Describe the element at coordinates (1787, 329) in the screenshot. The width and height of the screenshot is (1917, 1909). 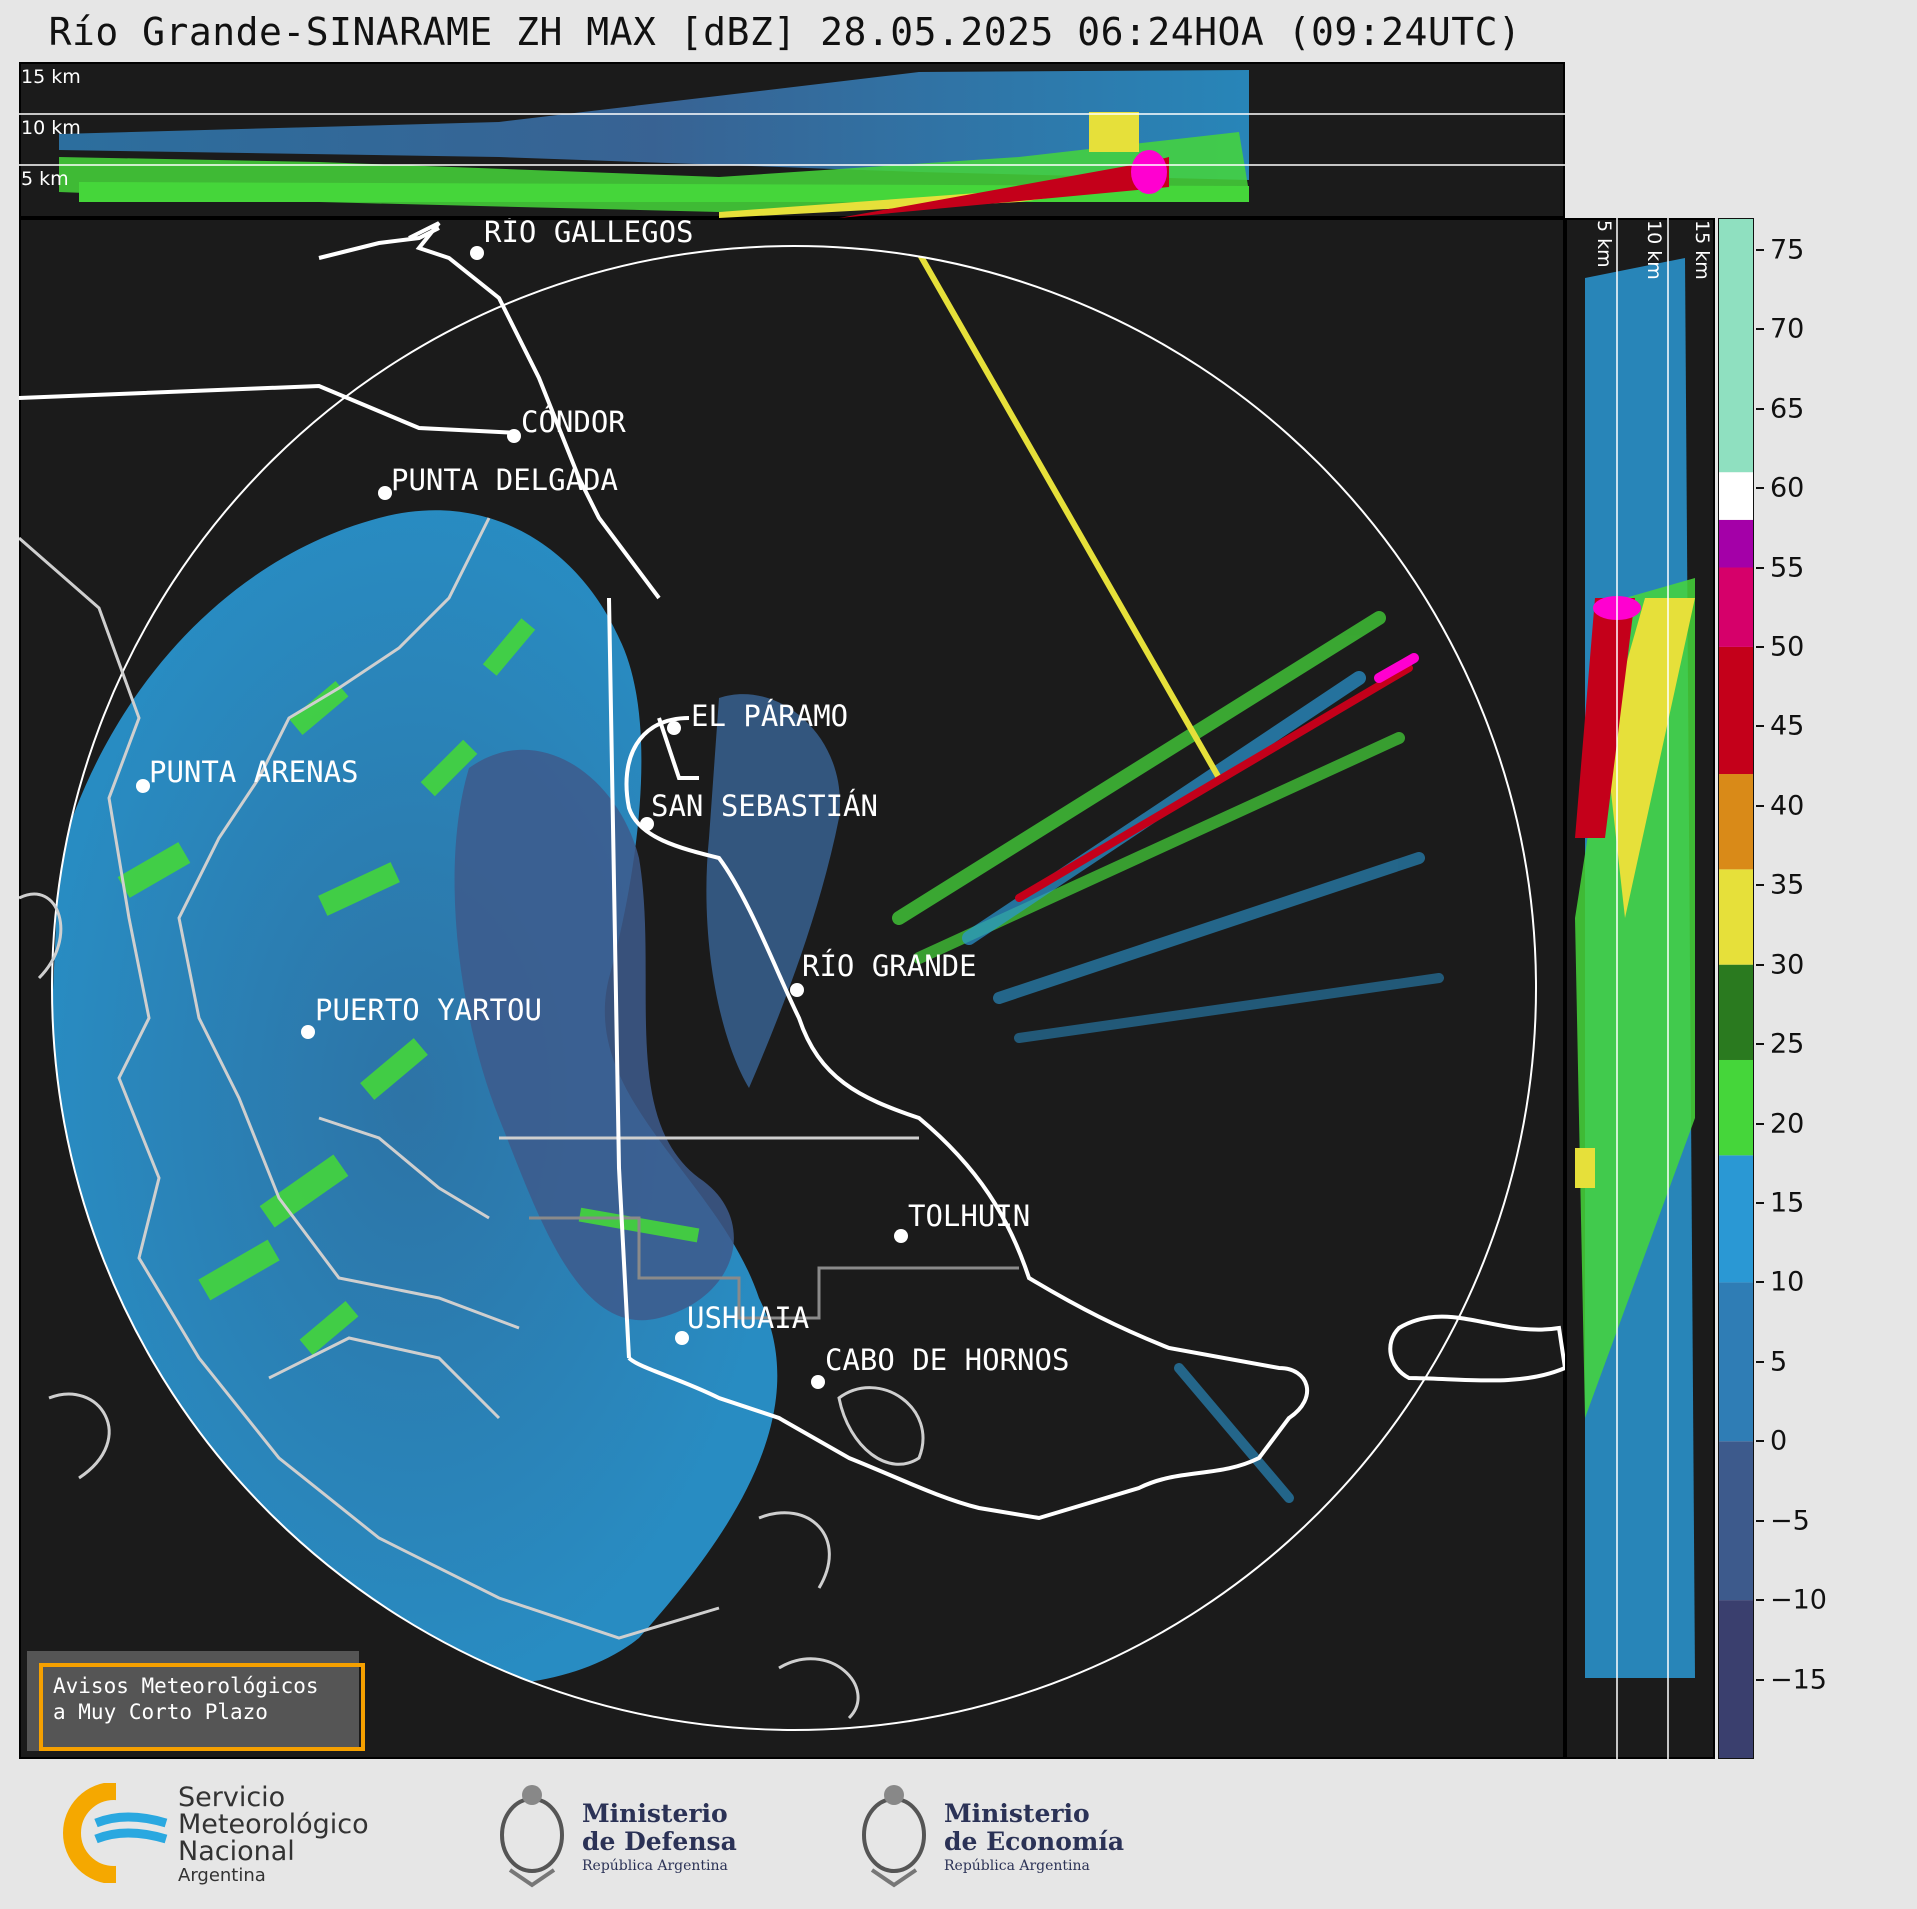
I see `colorbar-tick-label: 70` at that location.